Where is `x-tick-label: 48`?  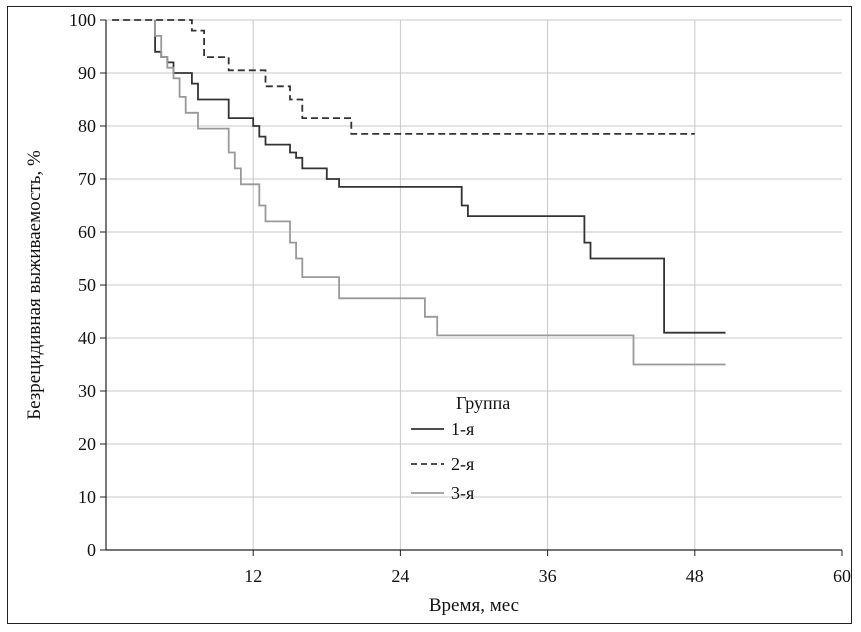
x-tick-label: 48 is located at coordinates (695, 576).